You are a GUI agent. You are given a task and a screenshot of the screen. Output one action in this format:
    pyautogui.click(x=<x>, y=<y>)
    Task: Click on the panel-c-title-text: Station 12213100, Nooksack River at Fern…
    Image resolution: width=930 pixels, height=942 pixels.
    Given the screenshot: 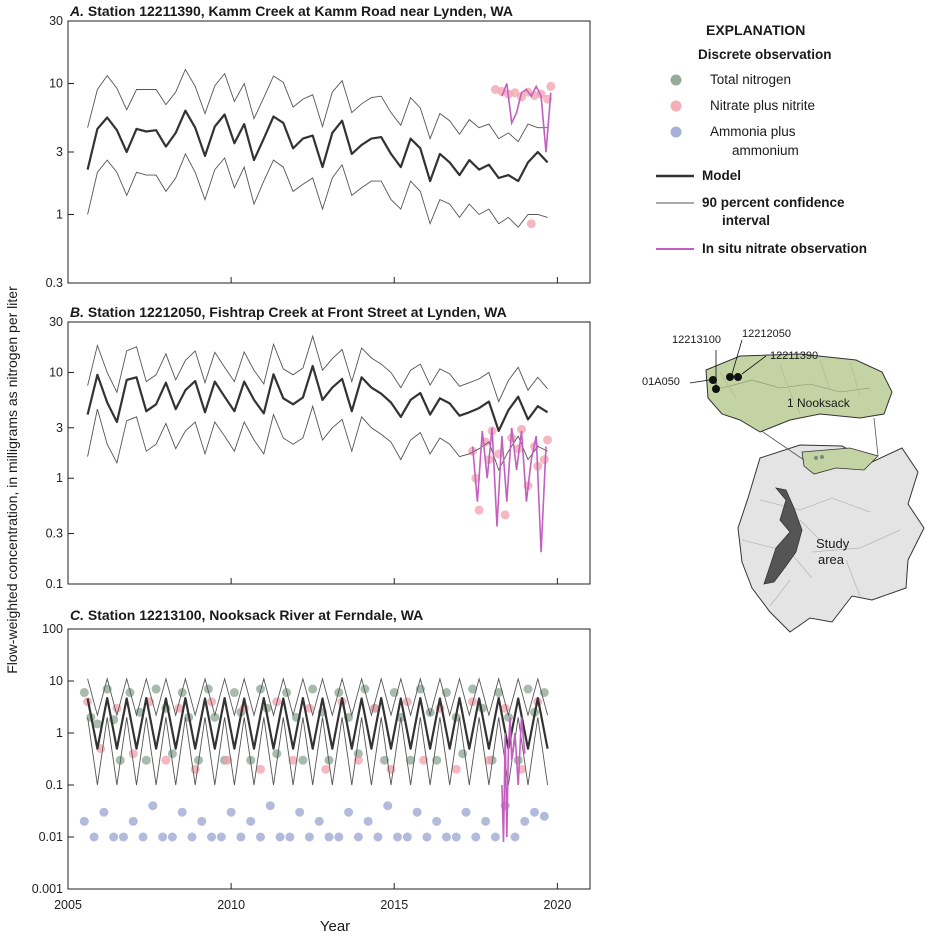 What is the action you would take?
    pyautogui.click(x=255, y=615)
    